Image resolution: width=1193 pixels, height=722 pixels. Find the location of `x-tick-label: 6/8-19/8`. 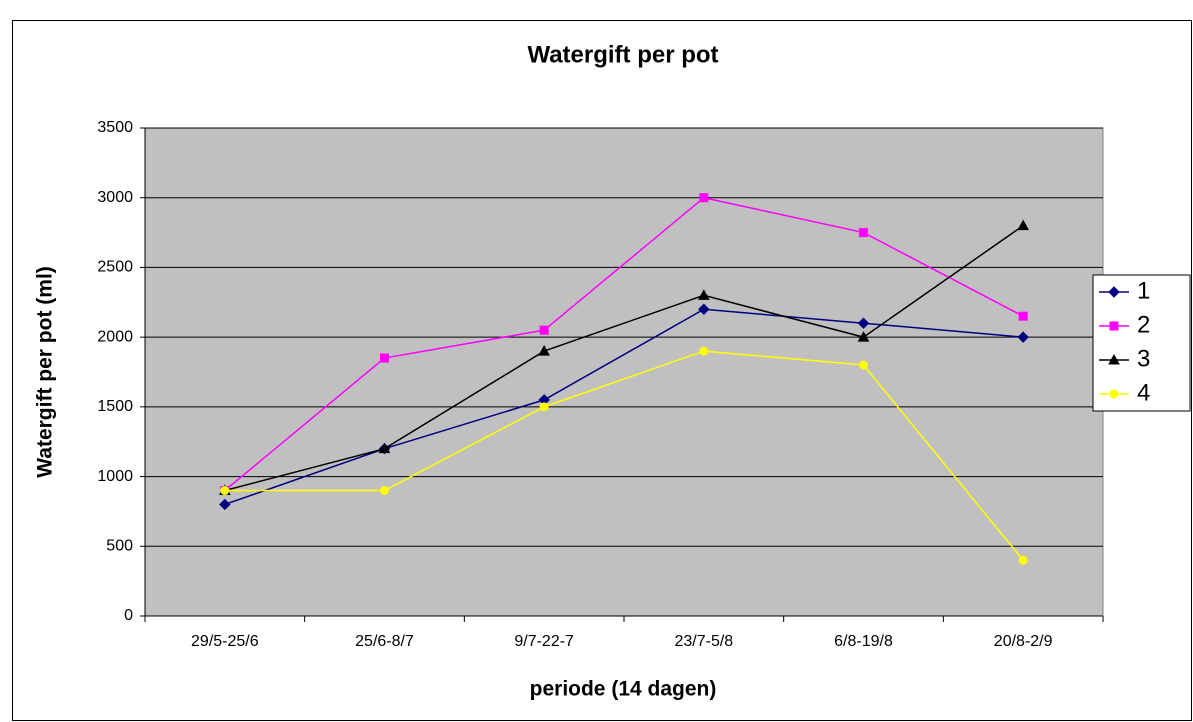

x-tick-label: 6/8-19/8 is located at coordinates (863, 641).